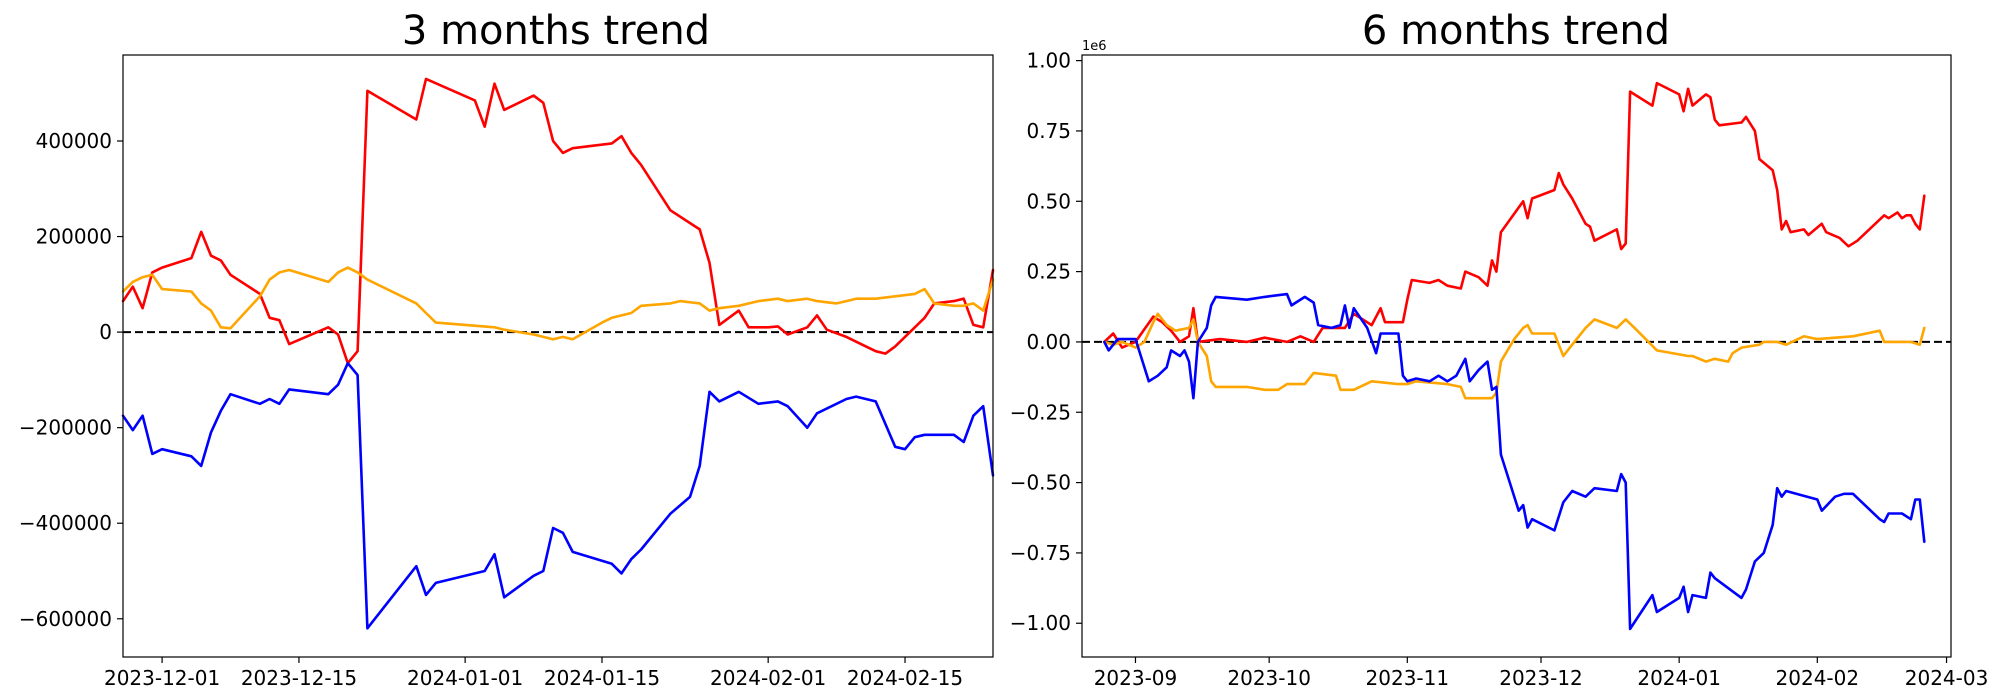 The height and width of the screenshot is (700, 2000). What do you see at coordinates (1136, 678) in the screenshot?
I see `x-tick-label: 2023-09` at bounding box center [1136, 678].